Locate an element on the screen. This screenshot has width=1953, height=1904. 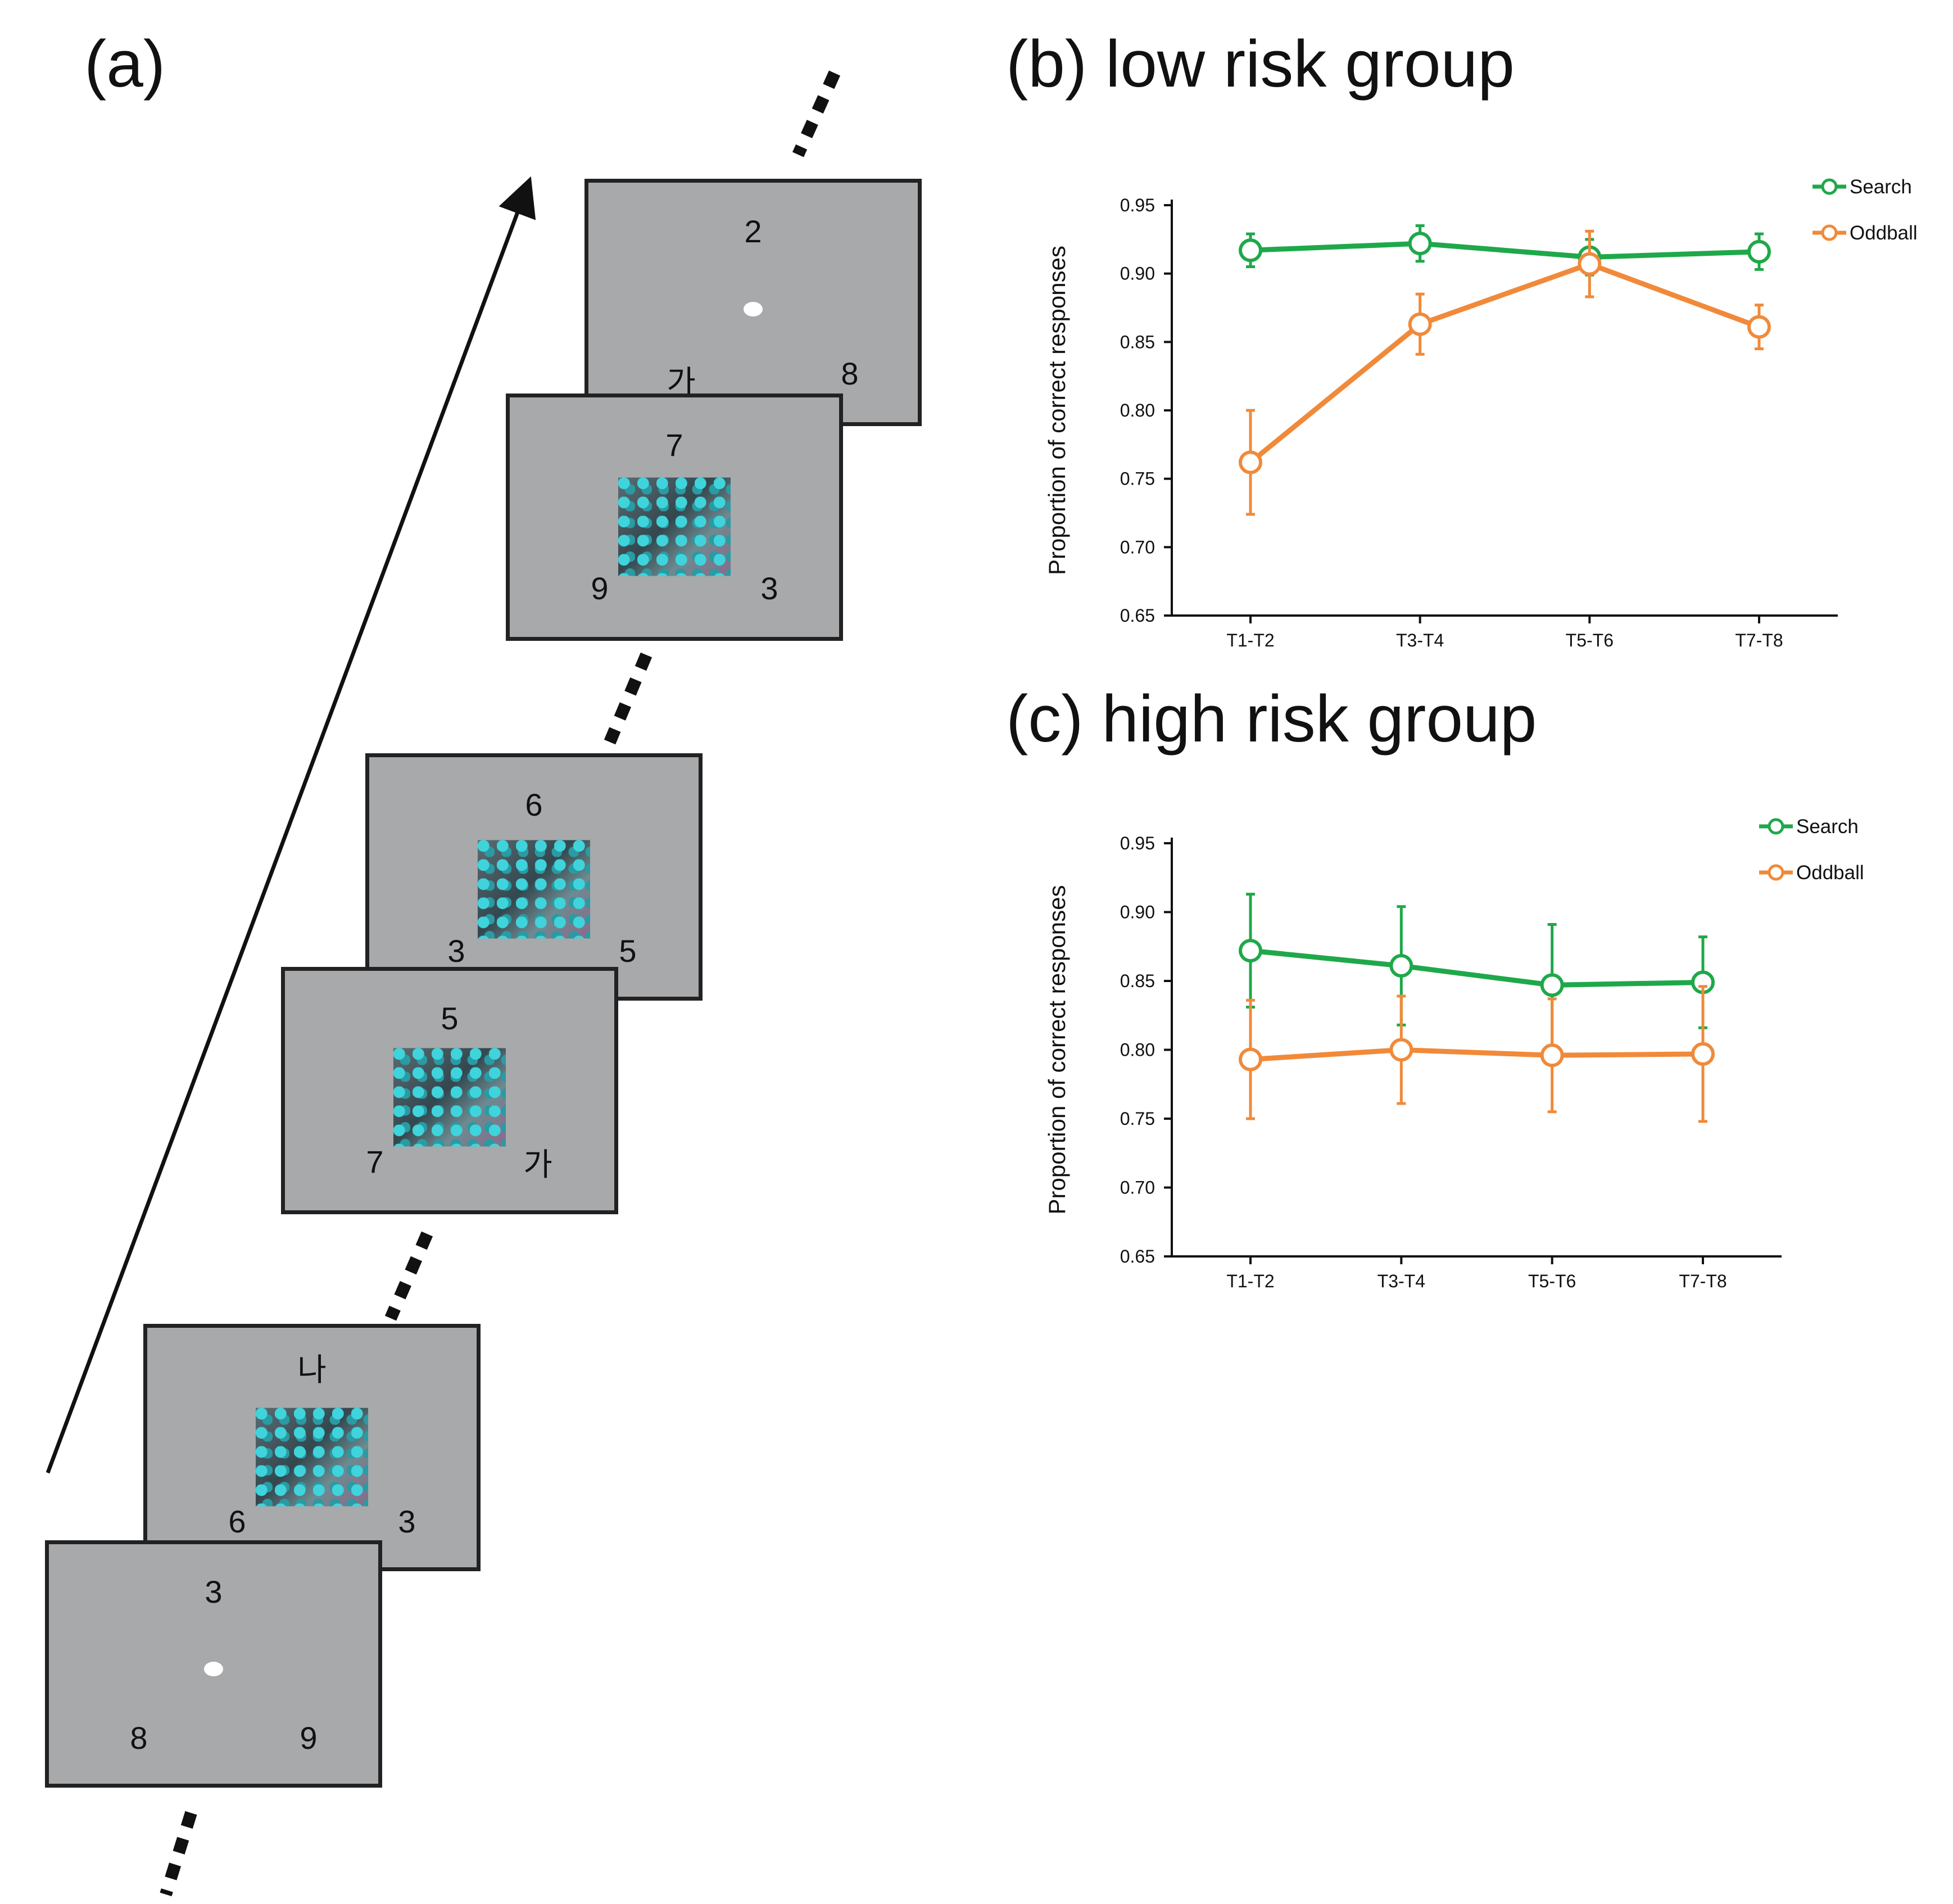
screen-top-number: 3 is located at coordinates (214, 1591).